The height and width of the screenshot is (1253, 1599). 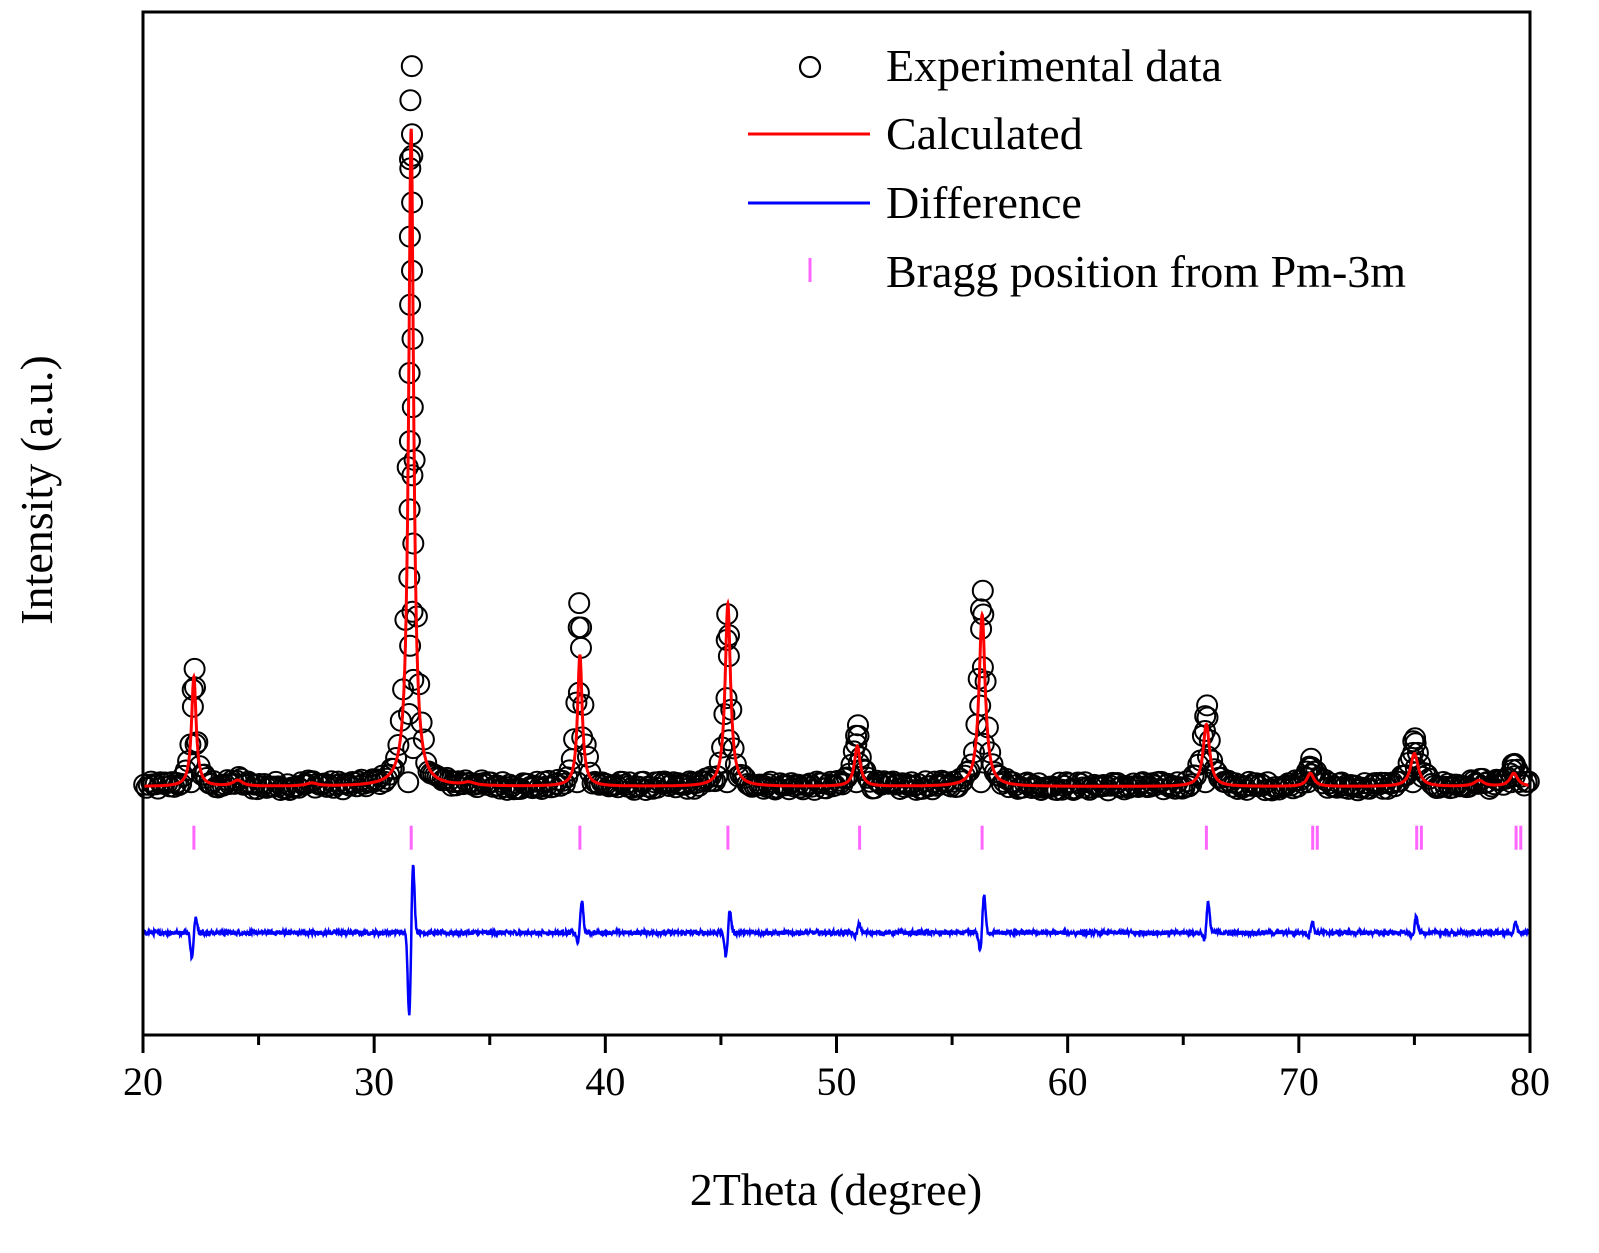 What do you see at coordinates (836, 1189) in the screenshot?
I see `x-axis-title: 2Theta (degree)` at bounding box center [836, 1189].